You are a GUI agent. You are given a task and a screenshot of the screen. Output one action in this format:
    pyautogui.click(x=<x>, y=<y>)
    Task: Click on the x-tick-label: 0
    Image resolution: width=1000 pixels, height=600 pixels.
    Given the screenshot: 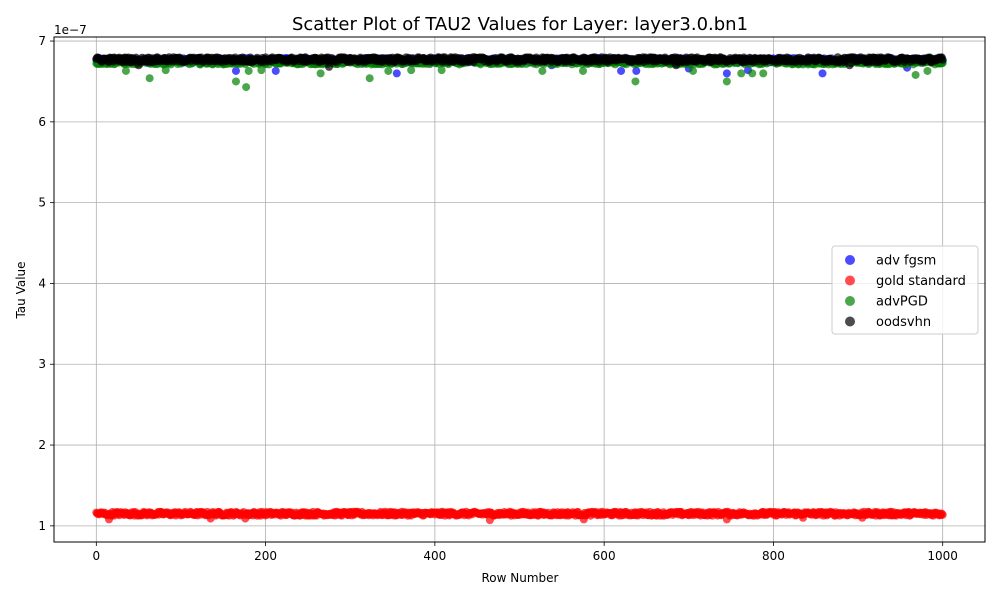 What is the action you would take?
    pyautogui.click(x=96, y=556)
    